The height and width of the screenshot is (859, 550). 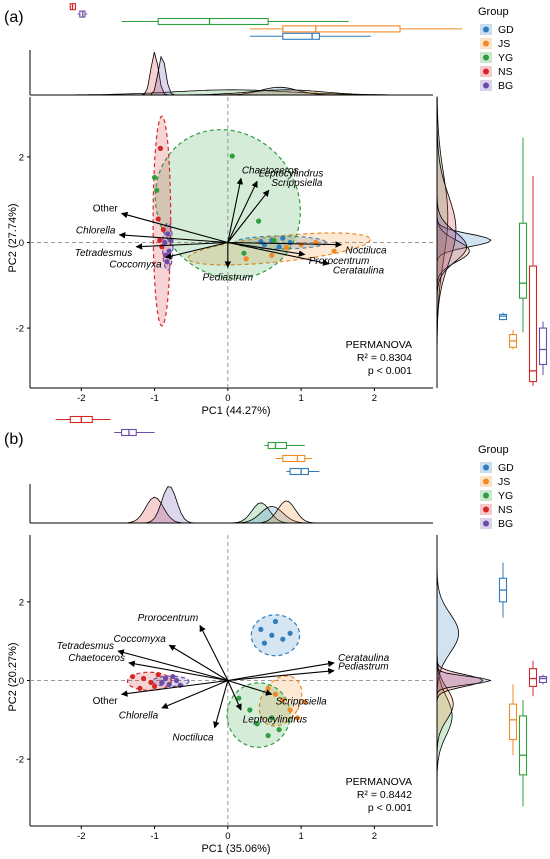 What do you see at coordinates (384, 358) in the screenshot?
I see `permanova-r2: R² = 0.8304` at bounding box center [384, 358].